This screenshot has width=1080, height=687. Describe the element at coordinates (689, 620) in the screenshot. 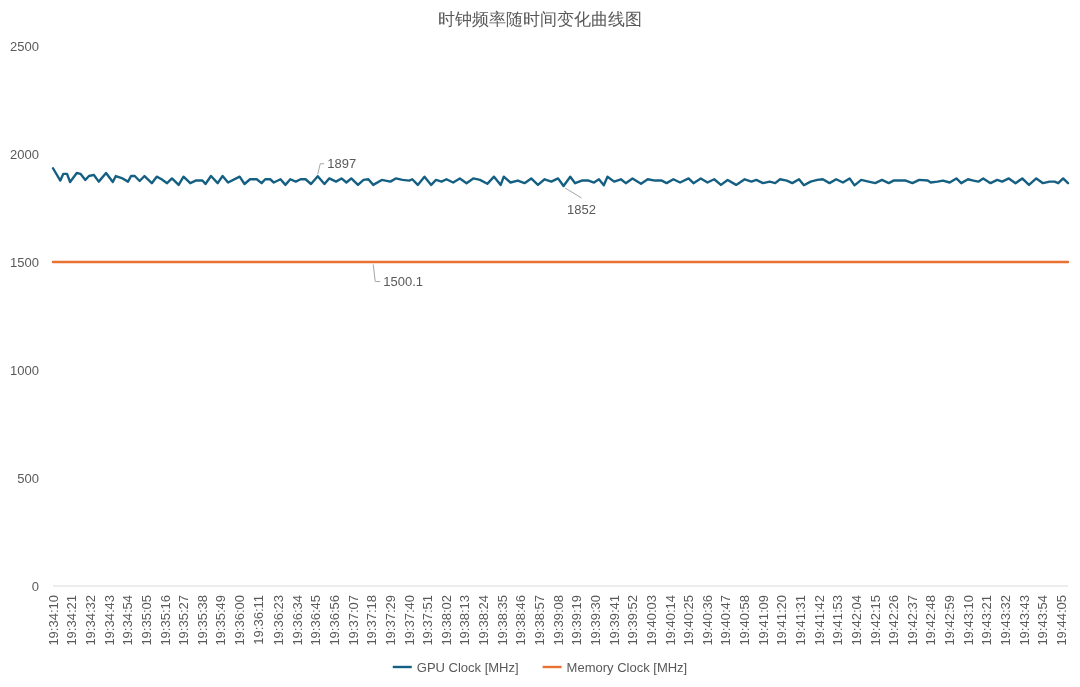

I see `x-tick-label: 19:40:25` at that location.